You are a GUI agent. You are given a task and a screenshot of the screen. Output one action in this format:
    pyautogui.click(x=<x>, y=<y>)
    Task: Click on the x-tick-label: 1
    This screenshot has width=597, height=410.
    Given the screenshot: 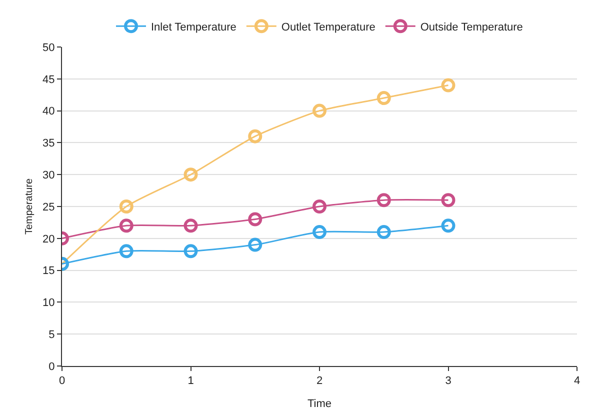 What is the action you would take?
    pyautogui.click(x=191, y=381)
    